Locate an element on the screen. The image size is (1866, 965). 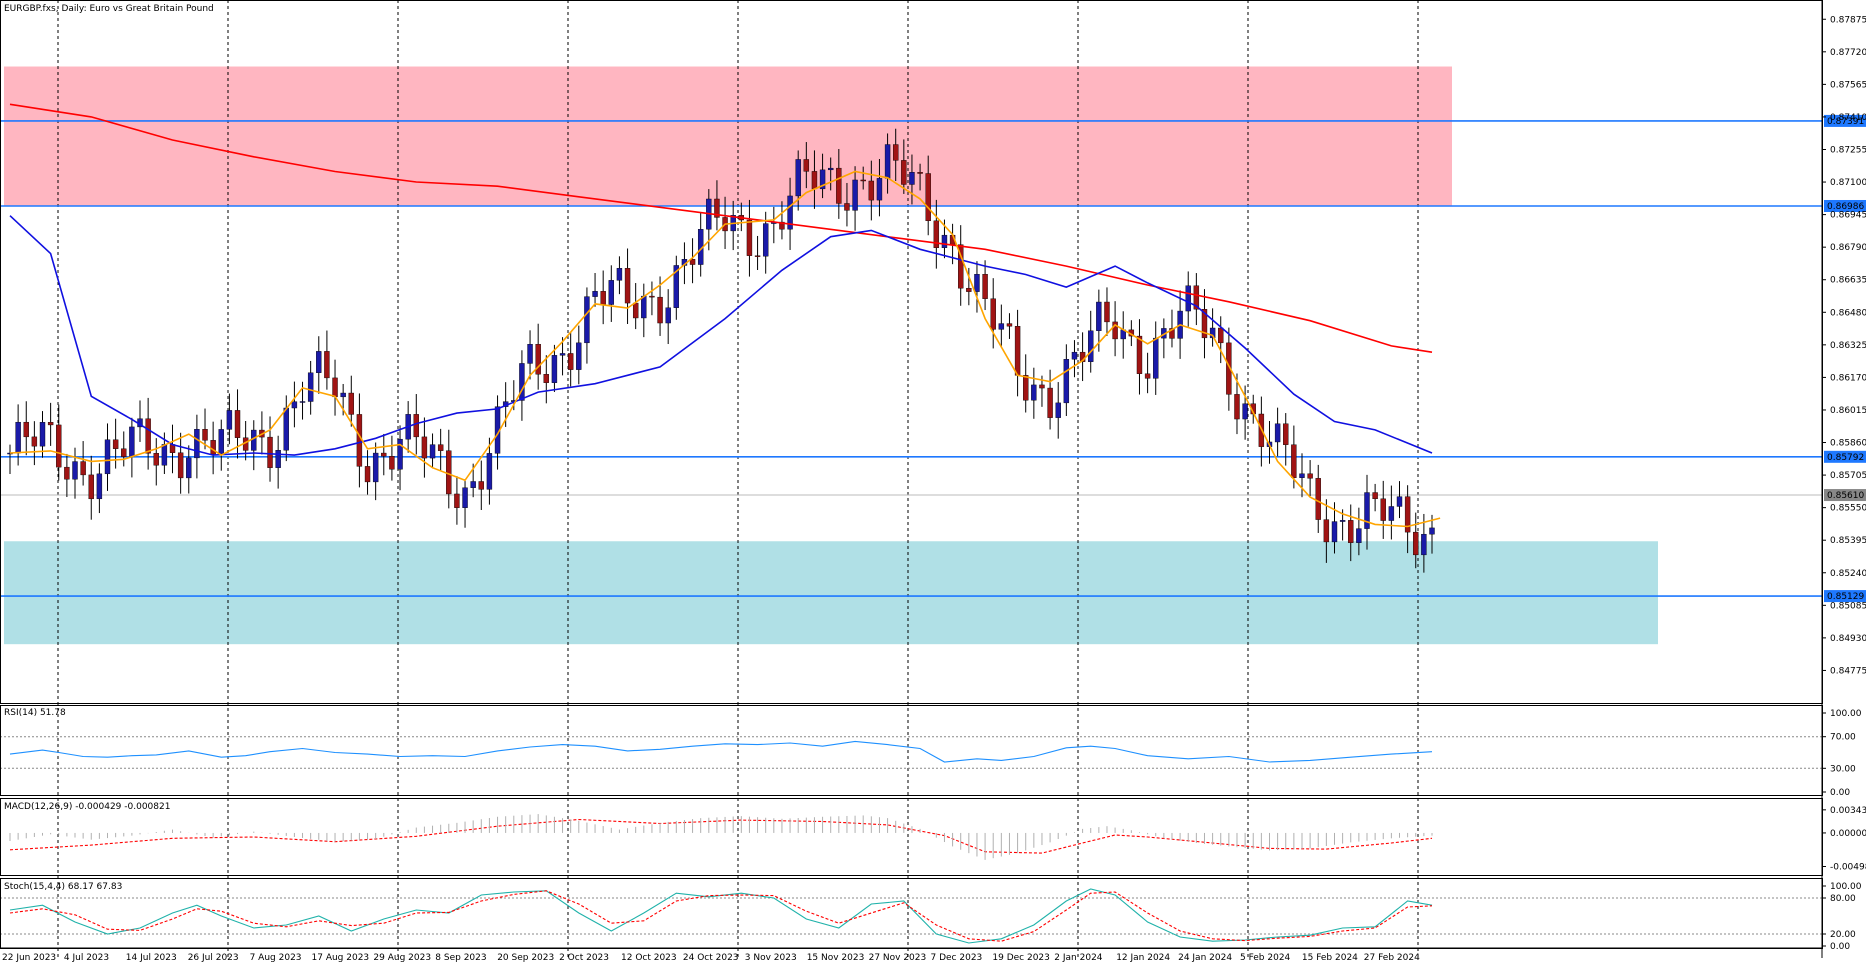
axis-tick-label: 0.00 is located at coordinates (1840, 793).